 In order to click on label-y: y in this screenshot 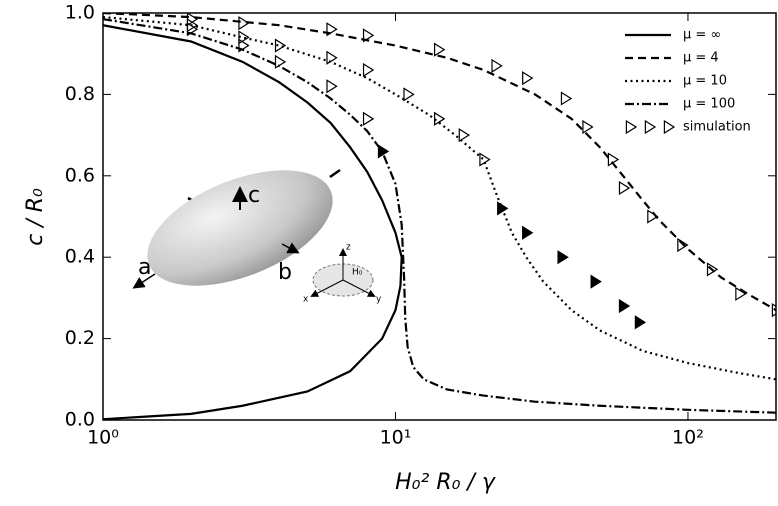, I will do `click(379, 300)`.